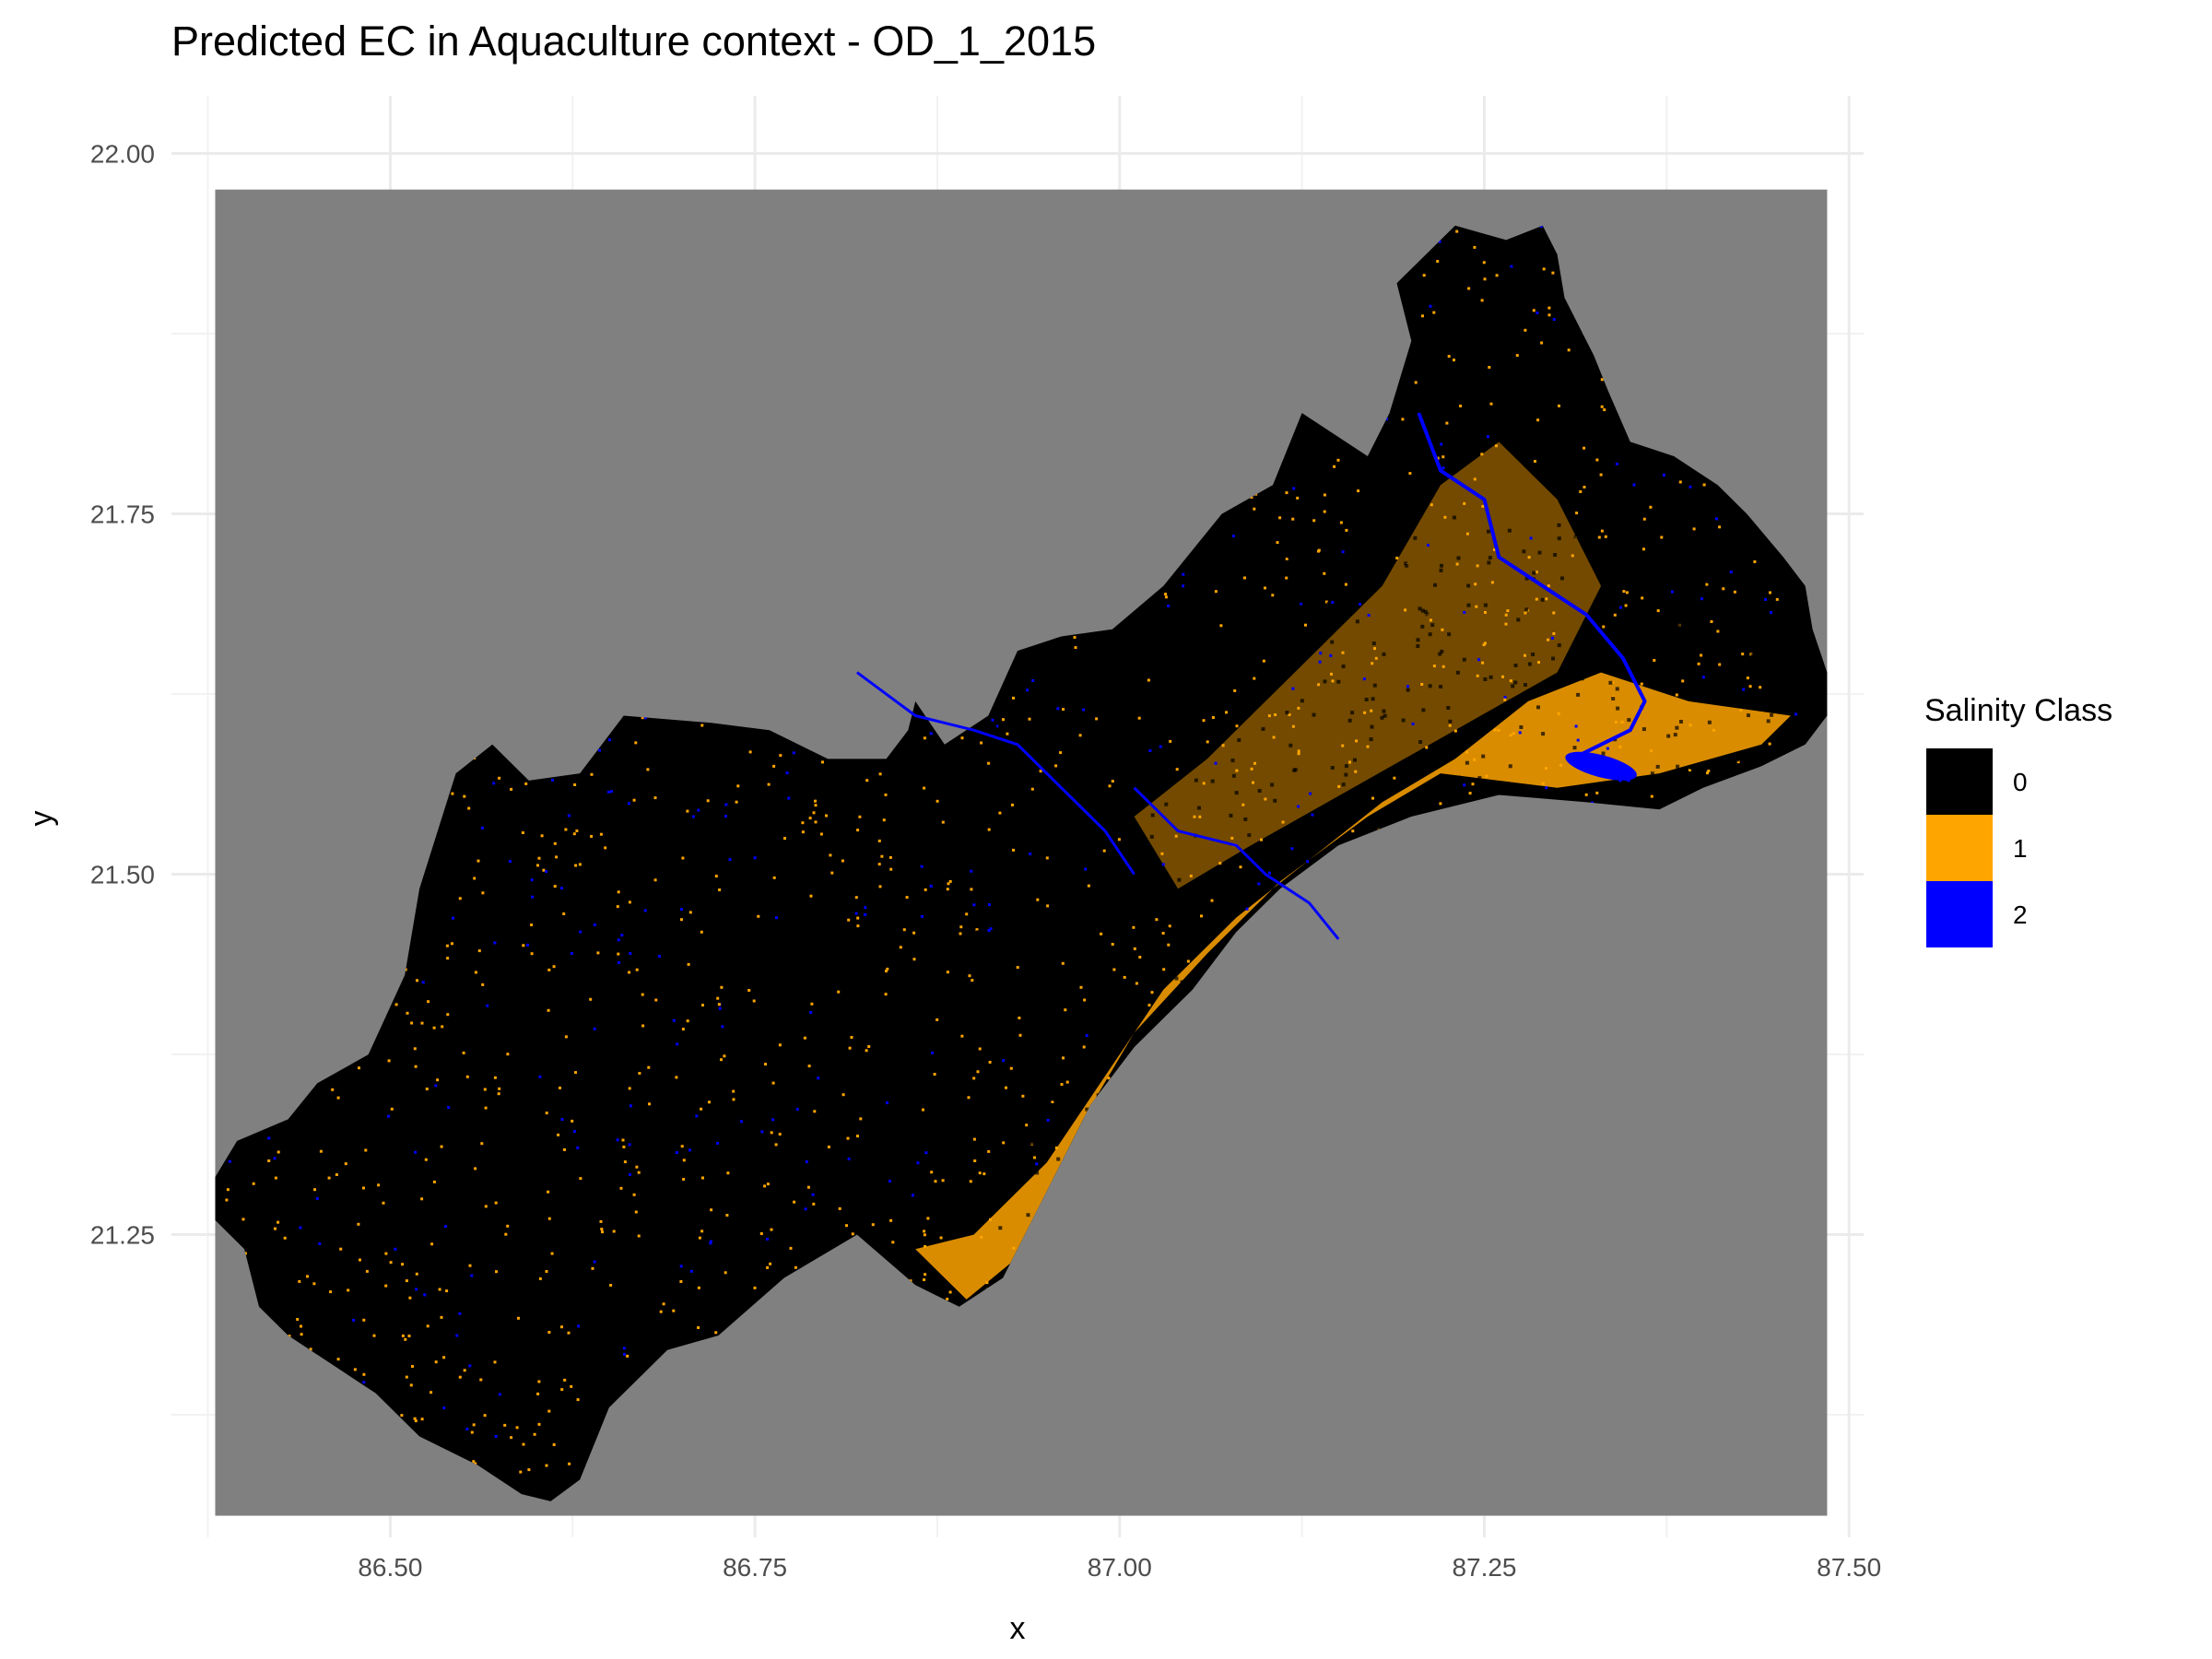 The height and width of the screenshot is (1659, 2212). Describe the element at coordinates (1368, 665) in the screenshot. I see `inland-class-1-zone` at that location.